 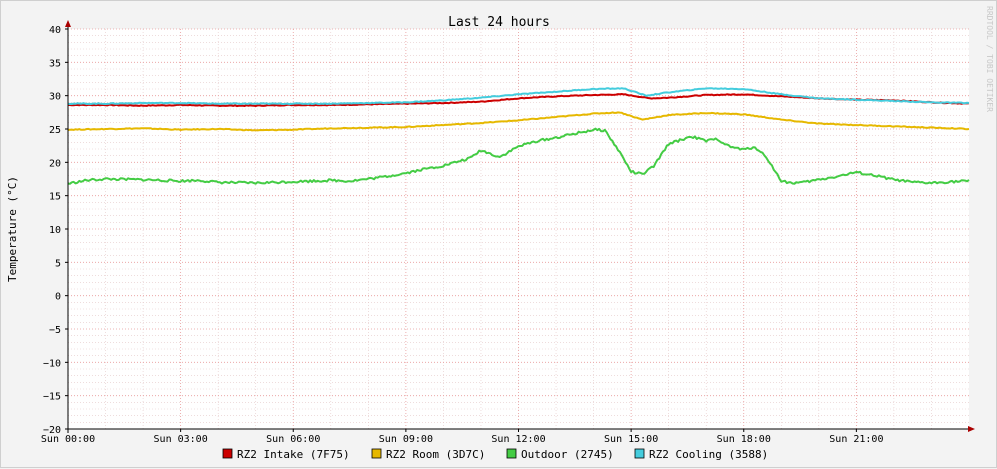 I want to click on y-tick-label: −10, so click(x=52, y=363).